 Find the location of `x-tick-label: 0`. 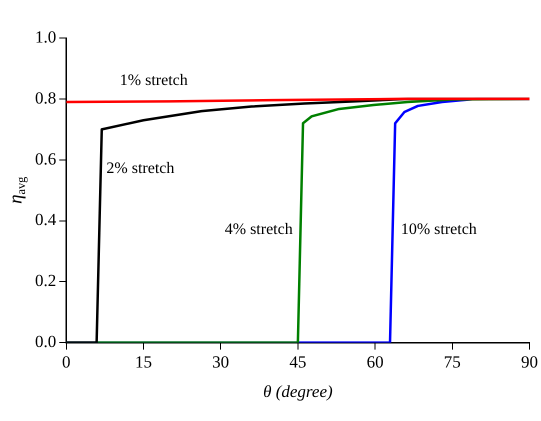

x-tick-label: 0 is located at coordinates (66, 362).